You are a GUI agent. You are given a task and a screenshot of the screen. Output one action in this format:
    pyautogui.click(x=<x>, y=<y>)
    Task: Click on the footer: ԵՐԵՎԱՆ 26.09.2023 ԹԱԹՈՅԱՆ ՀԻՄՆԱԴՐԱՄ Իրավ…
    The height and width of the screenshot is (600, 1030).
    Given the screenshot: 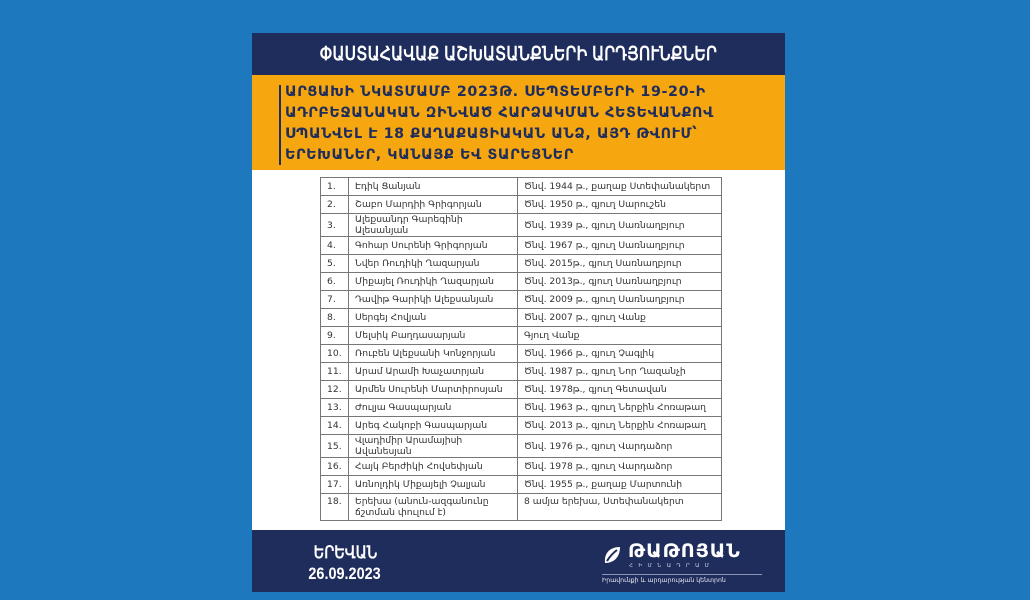 What is the action you would take?
    pyautogui.click(x=518, y=561)
    